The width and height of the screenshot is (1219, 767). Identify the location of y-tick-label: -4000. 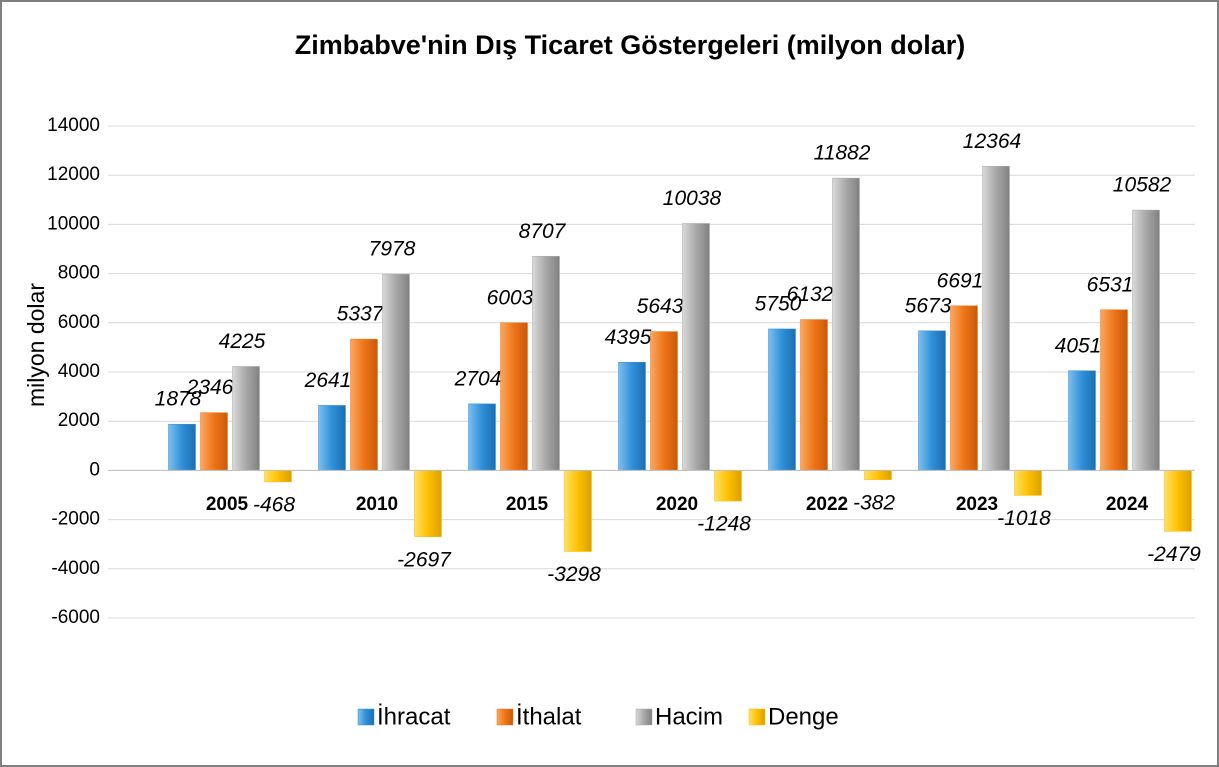
(75, 568).